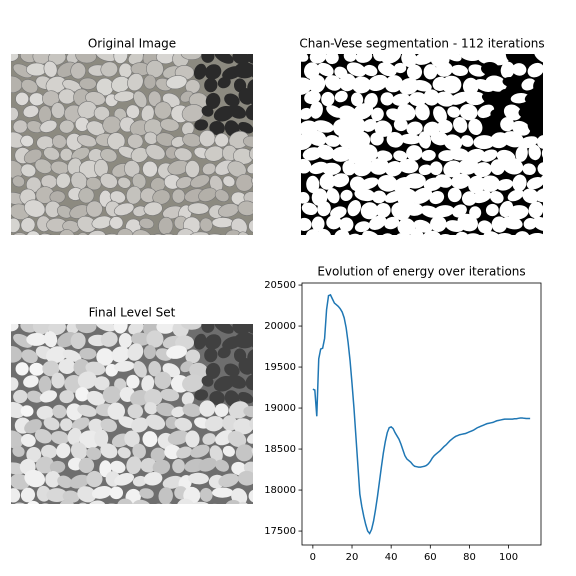 The image size is (576, 576). Describe the element at coordinates (391, 557) in the screenshot. I see `x-tick-label: 40` at that location.